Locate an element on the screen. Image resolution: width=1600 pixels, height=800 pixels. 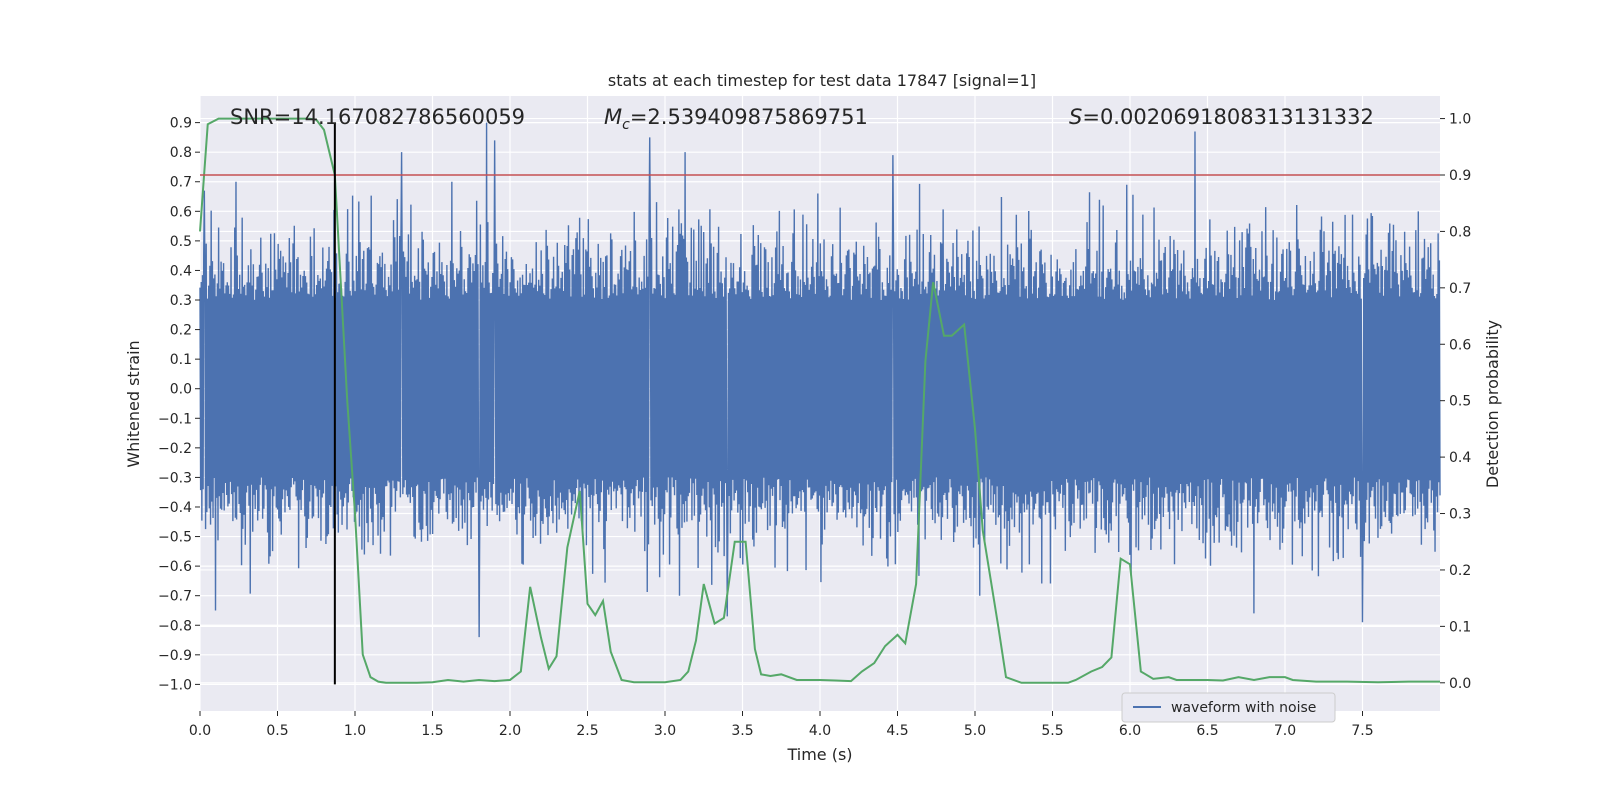
x-tick-label-12: 6.0 is located at coordinates (1130, 731).